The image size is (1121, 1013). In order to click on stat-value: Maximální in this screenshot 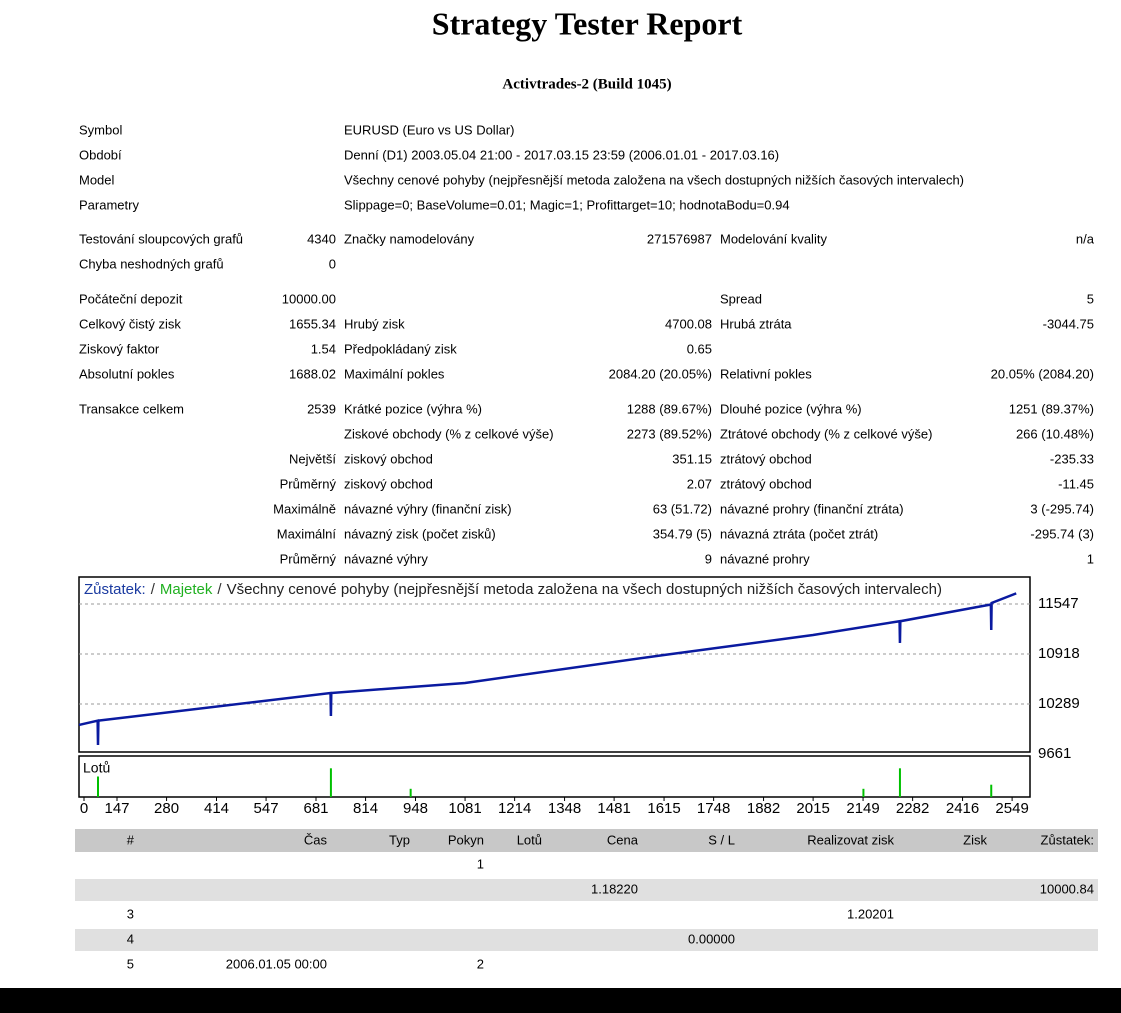, I will do `click(307, 533)`.